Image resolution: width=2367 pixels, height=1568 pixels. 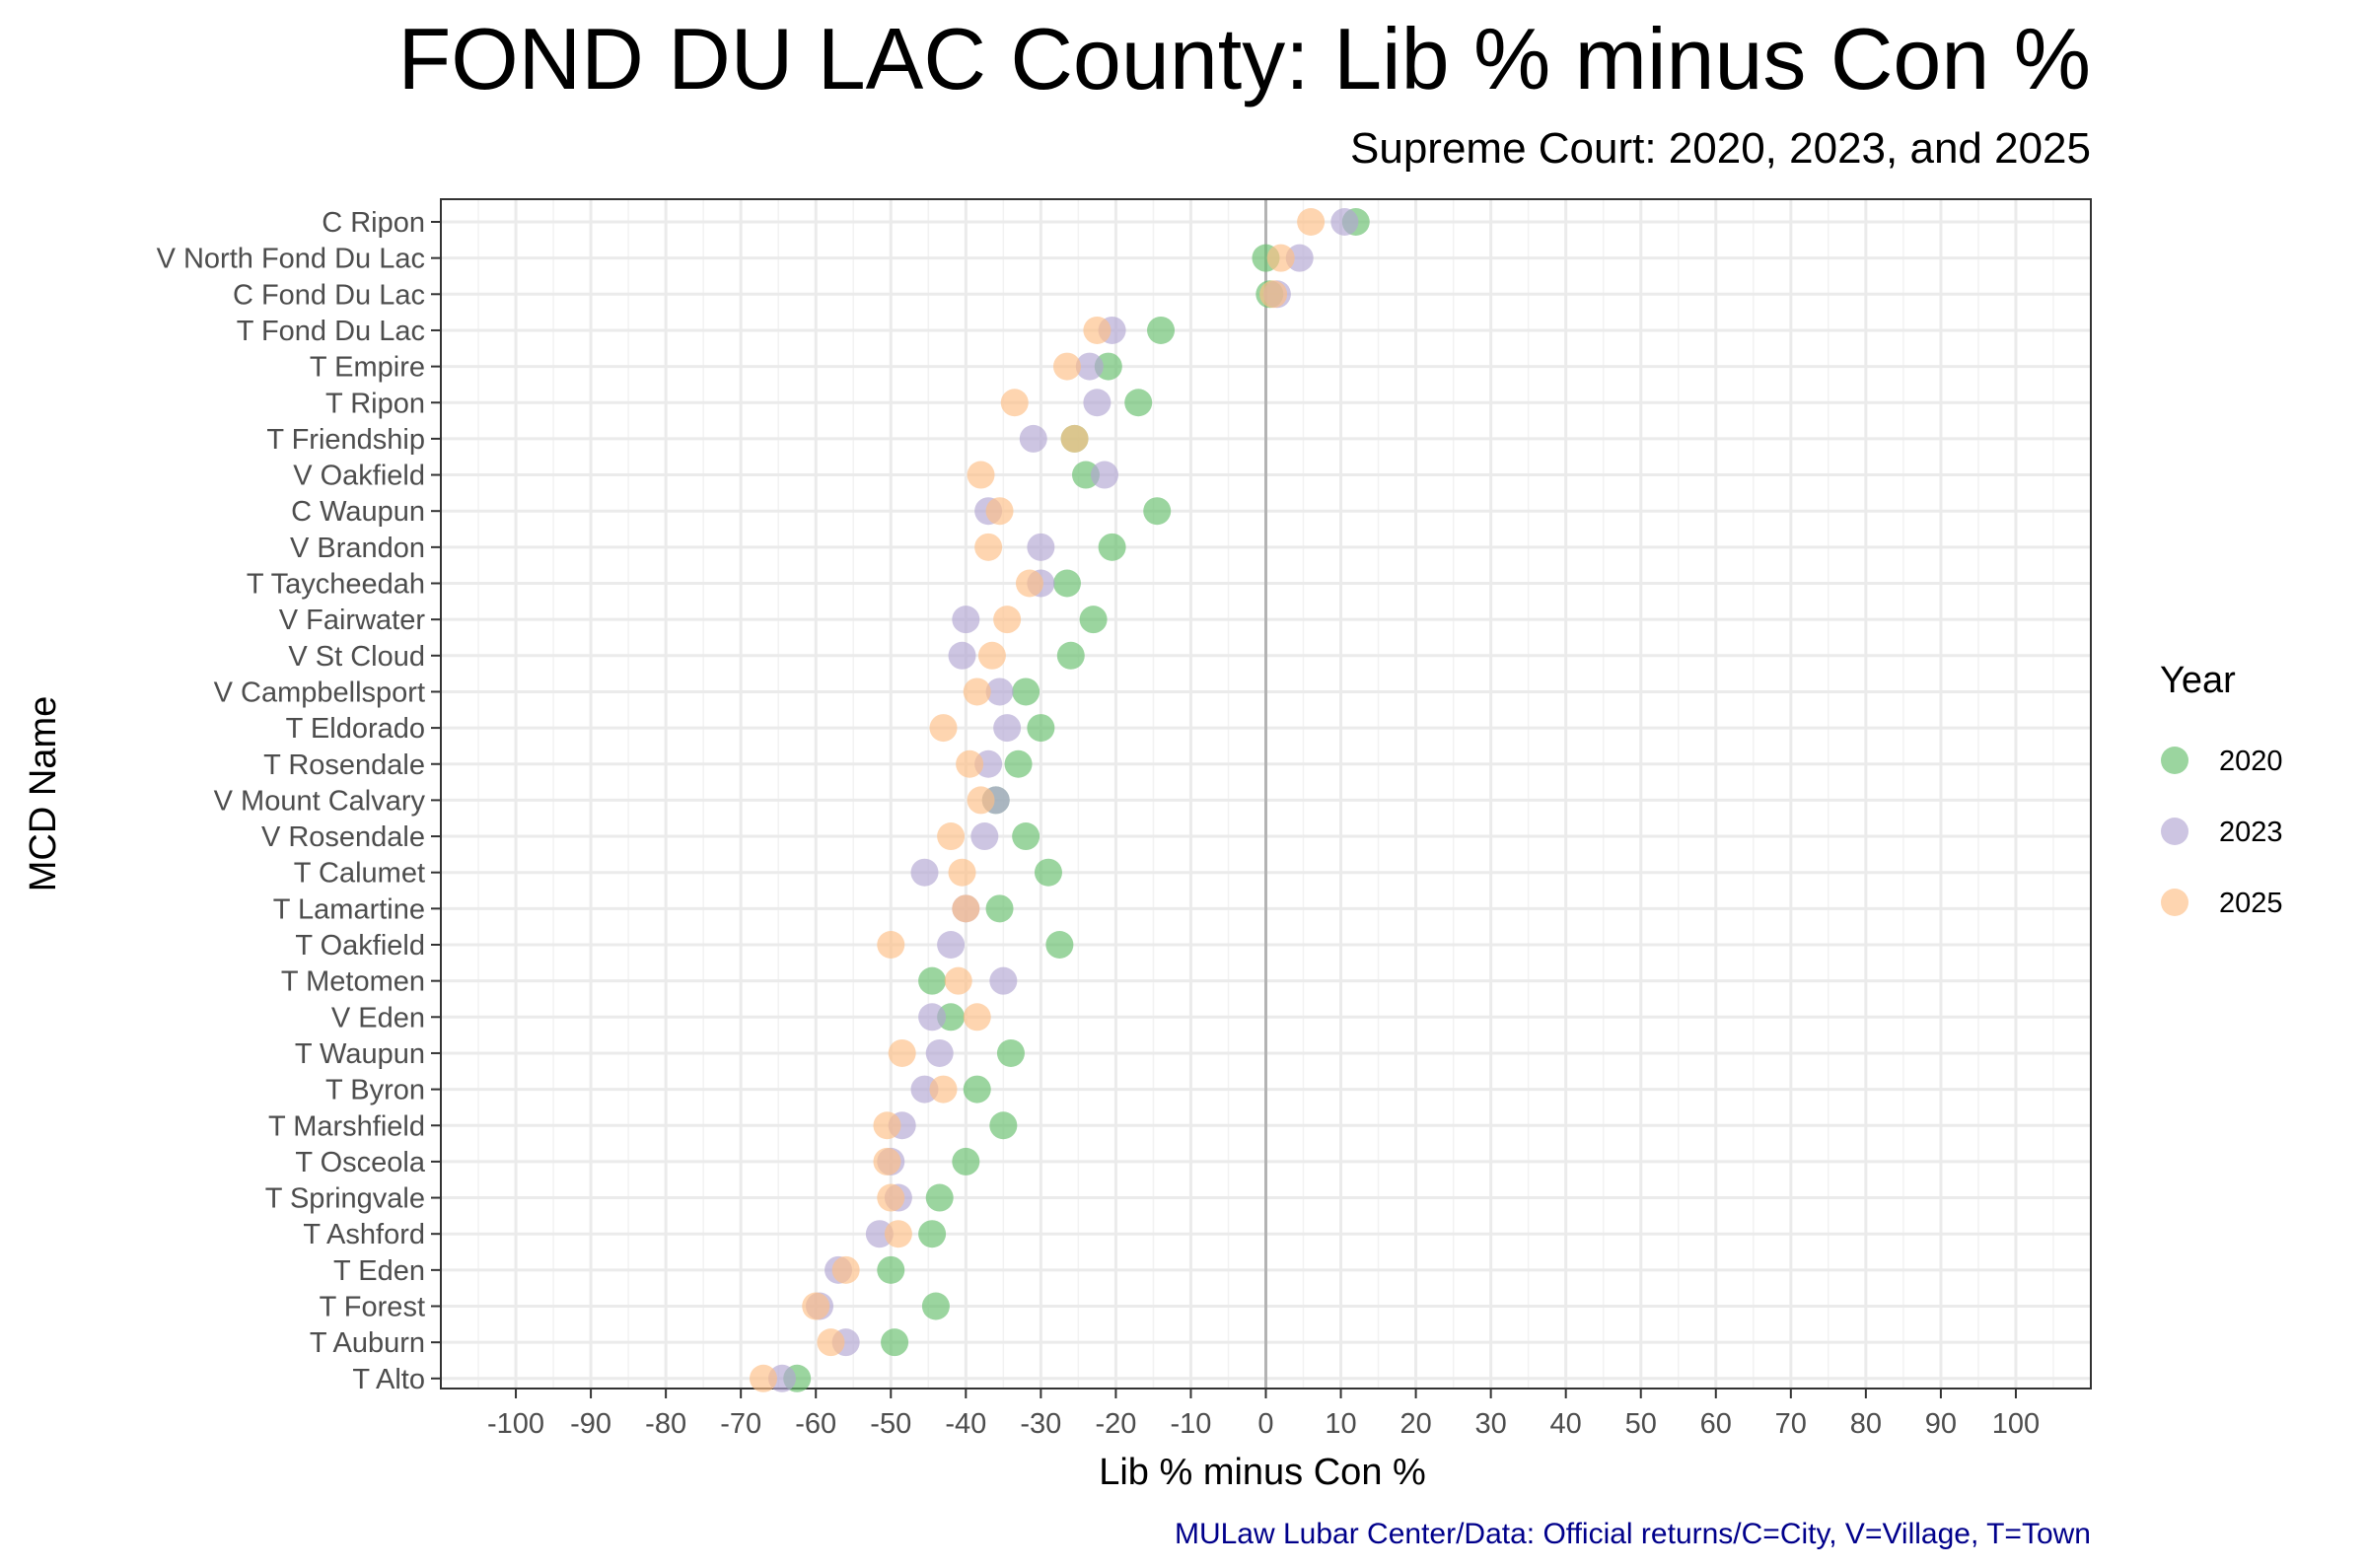 What do you see at coordinates (1491, 1424) in the screenshot?
I see `x-tick-label: 30` at bounding box center [1491, 1424].